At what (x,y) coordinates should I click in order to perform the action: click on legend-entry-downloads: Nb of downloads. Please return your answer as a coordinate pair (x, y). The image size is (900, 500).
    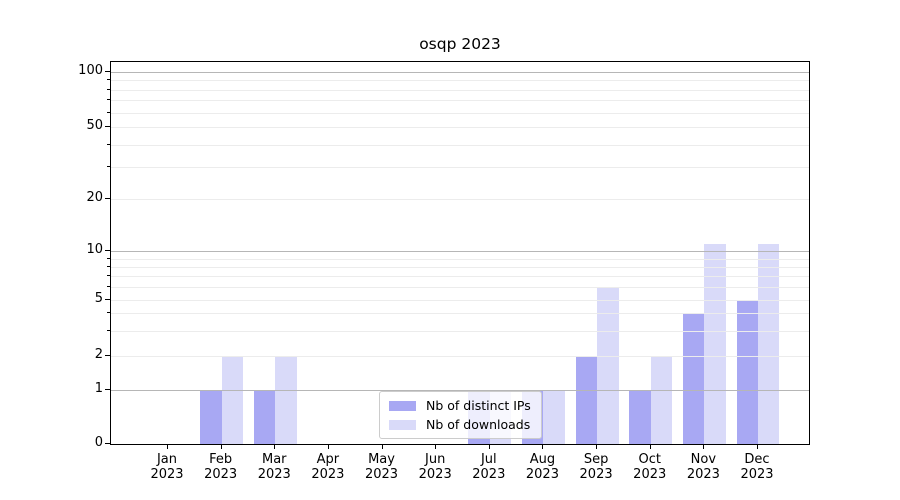
    Looking at the image, I should click on (460, 424).